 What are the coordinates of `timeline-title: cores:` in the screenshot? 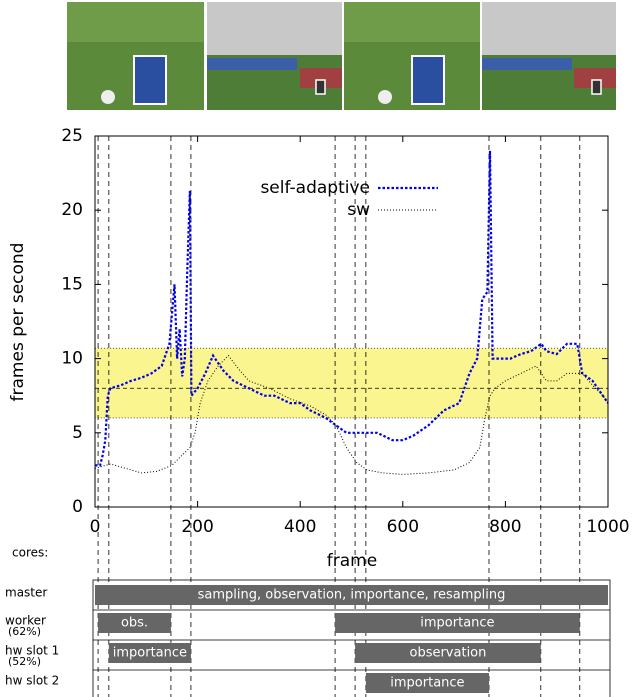 It's located at (30, 553).